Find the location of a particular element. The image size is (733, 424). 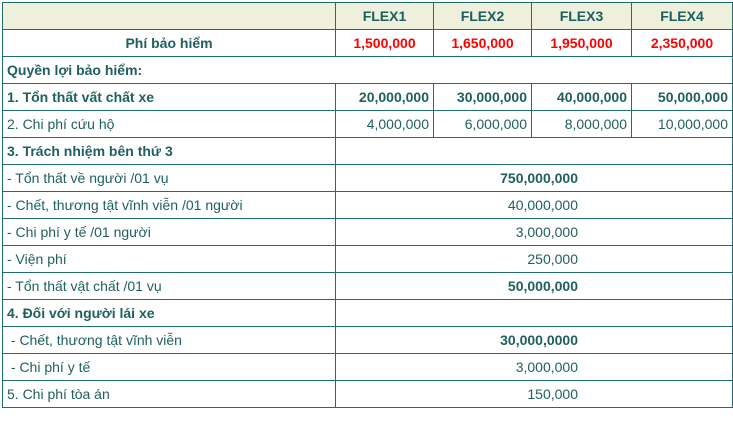

value-cell: 150,000 is located at coordinates (534, 394).